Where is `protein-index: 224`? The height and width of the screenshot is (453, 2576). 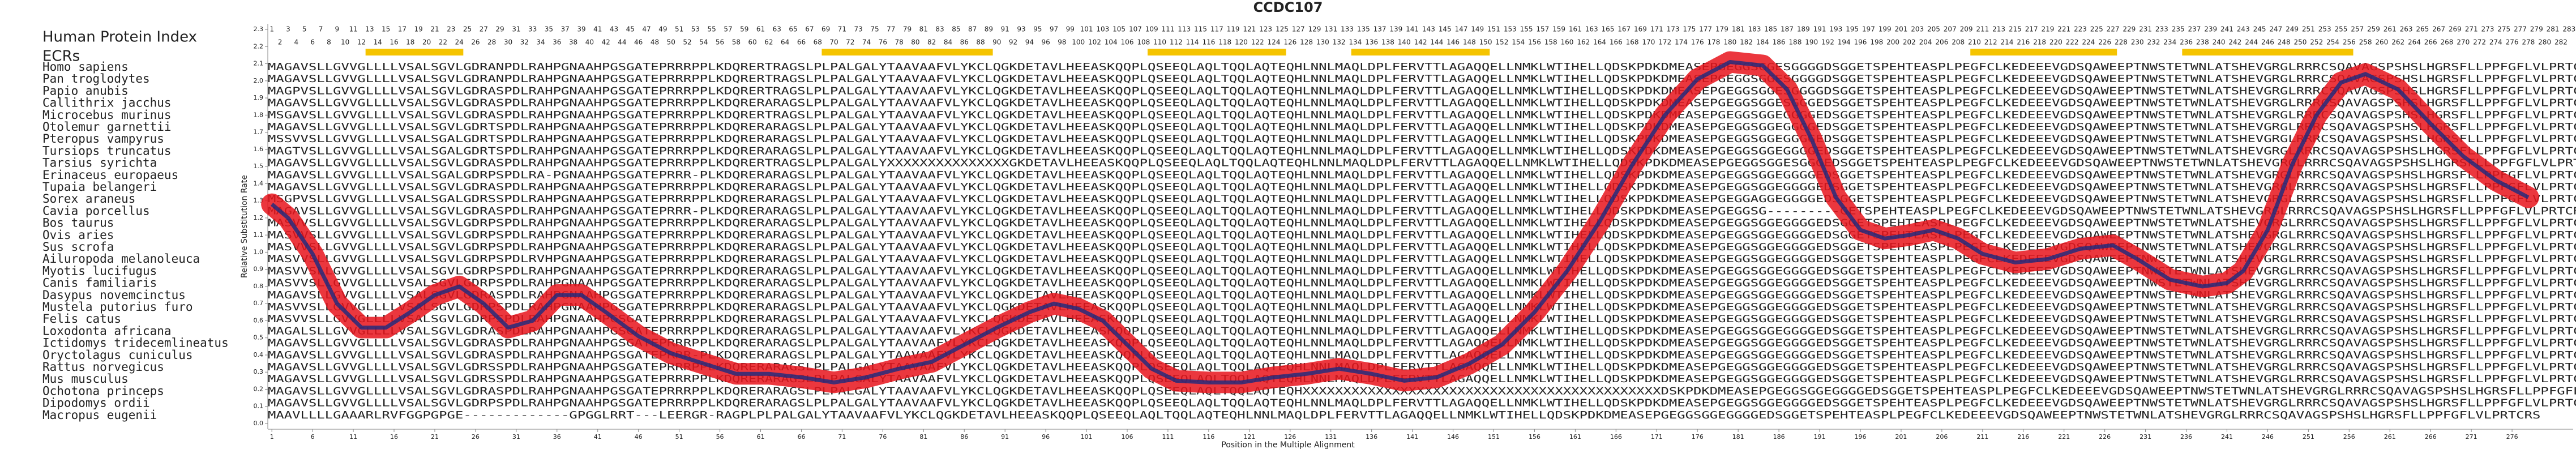
protein-index: 224 is located at coordinates (2088, 43).